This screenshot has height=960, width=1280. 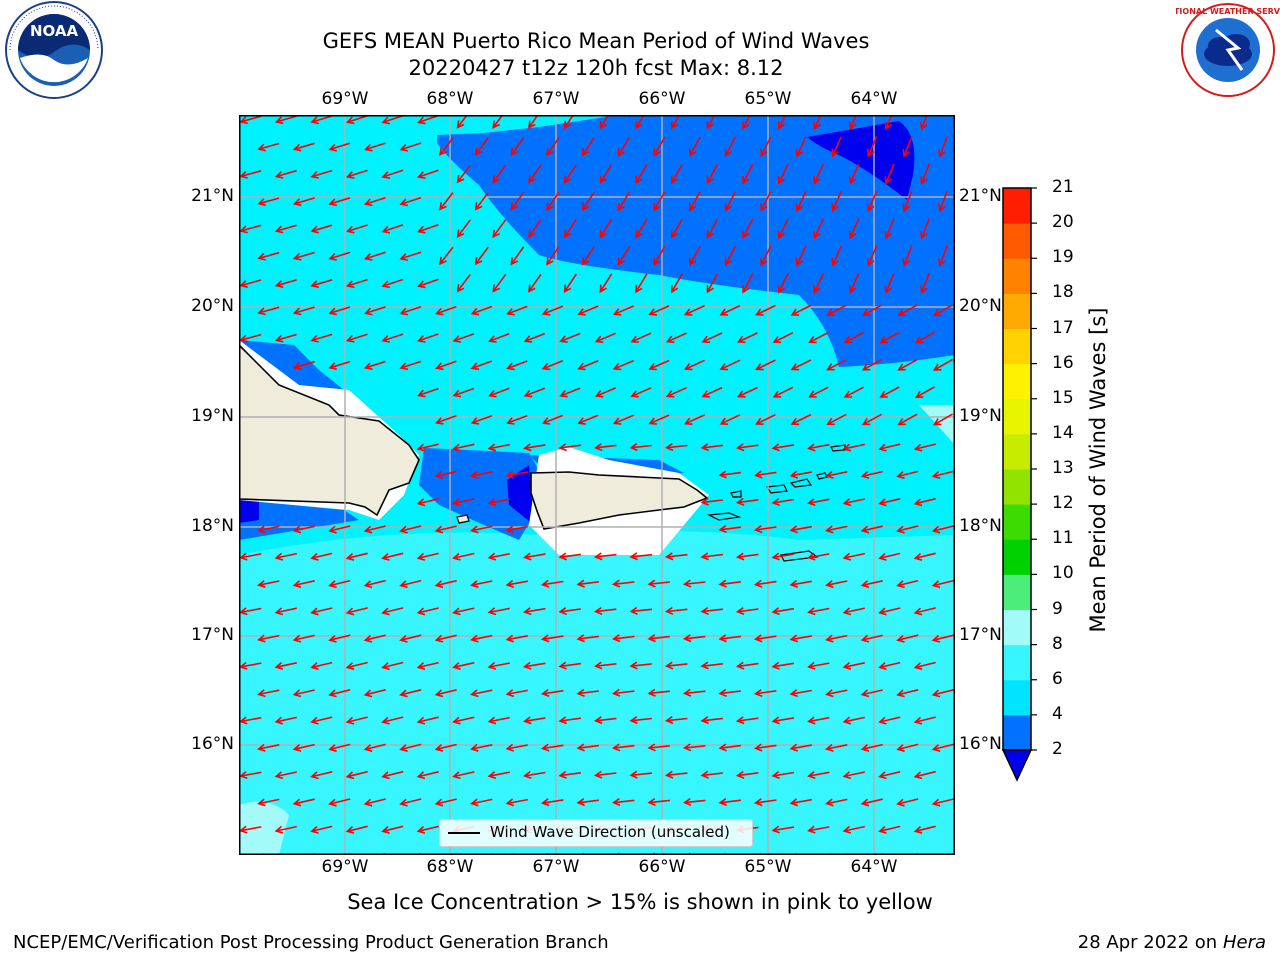 What do you see at coordinates (980, 526) in the screenshot?
I see `lat-label-right: 18°N` at bounding box center [980, 526].